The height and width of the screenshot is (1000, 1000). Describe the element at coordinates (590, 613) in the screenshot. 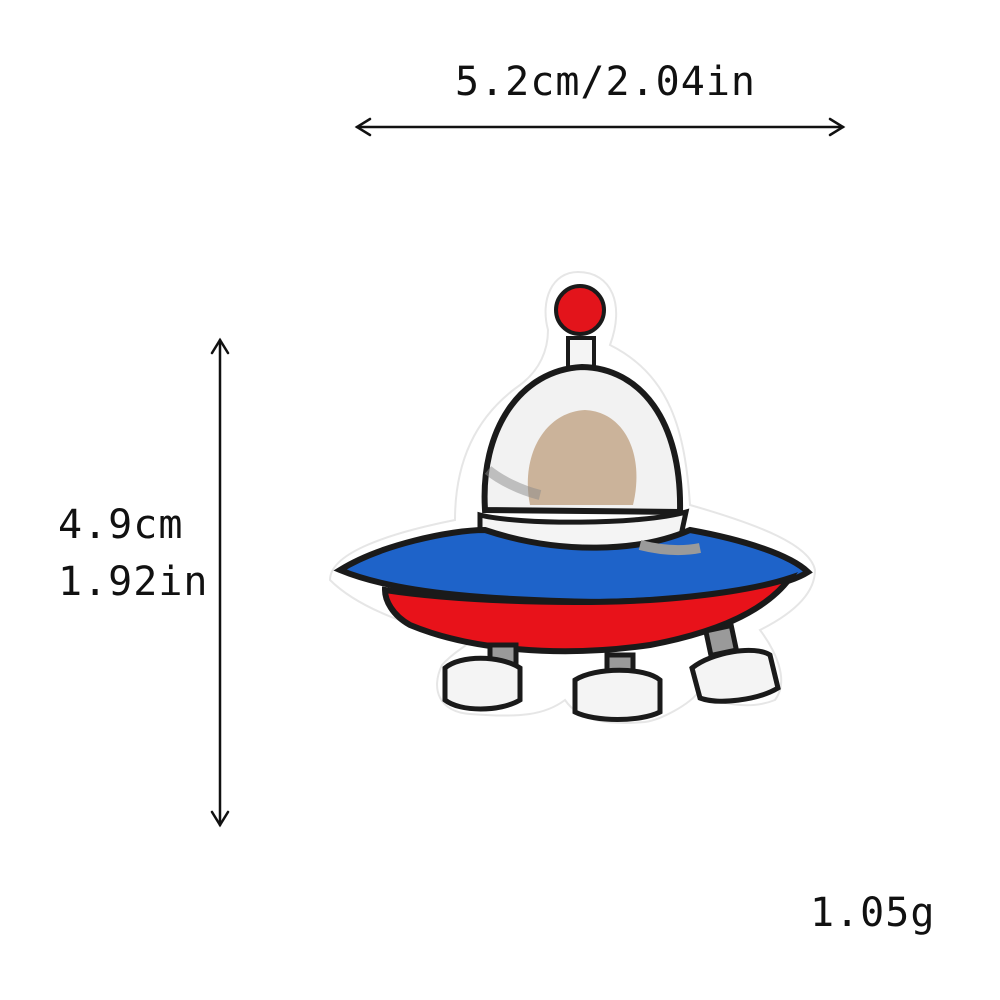

I see `saucer-red` at that location.